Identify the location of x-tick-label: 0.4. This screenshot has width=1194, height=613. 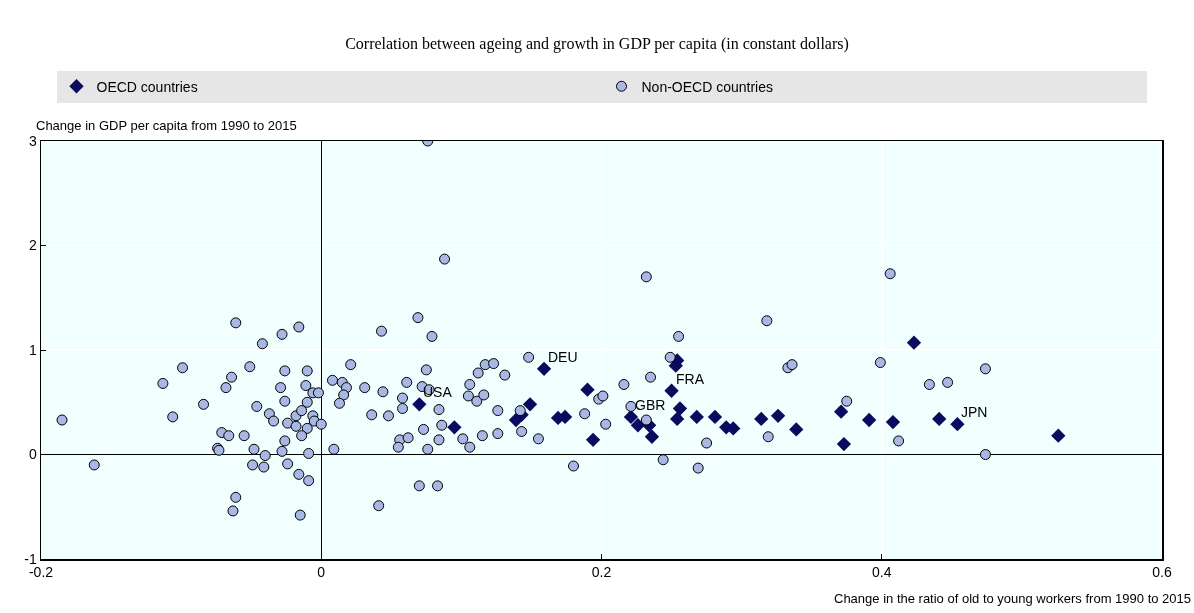
(882, 572).